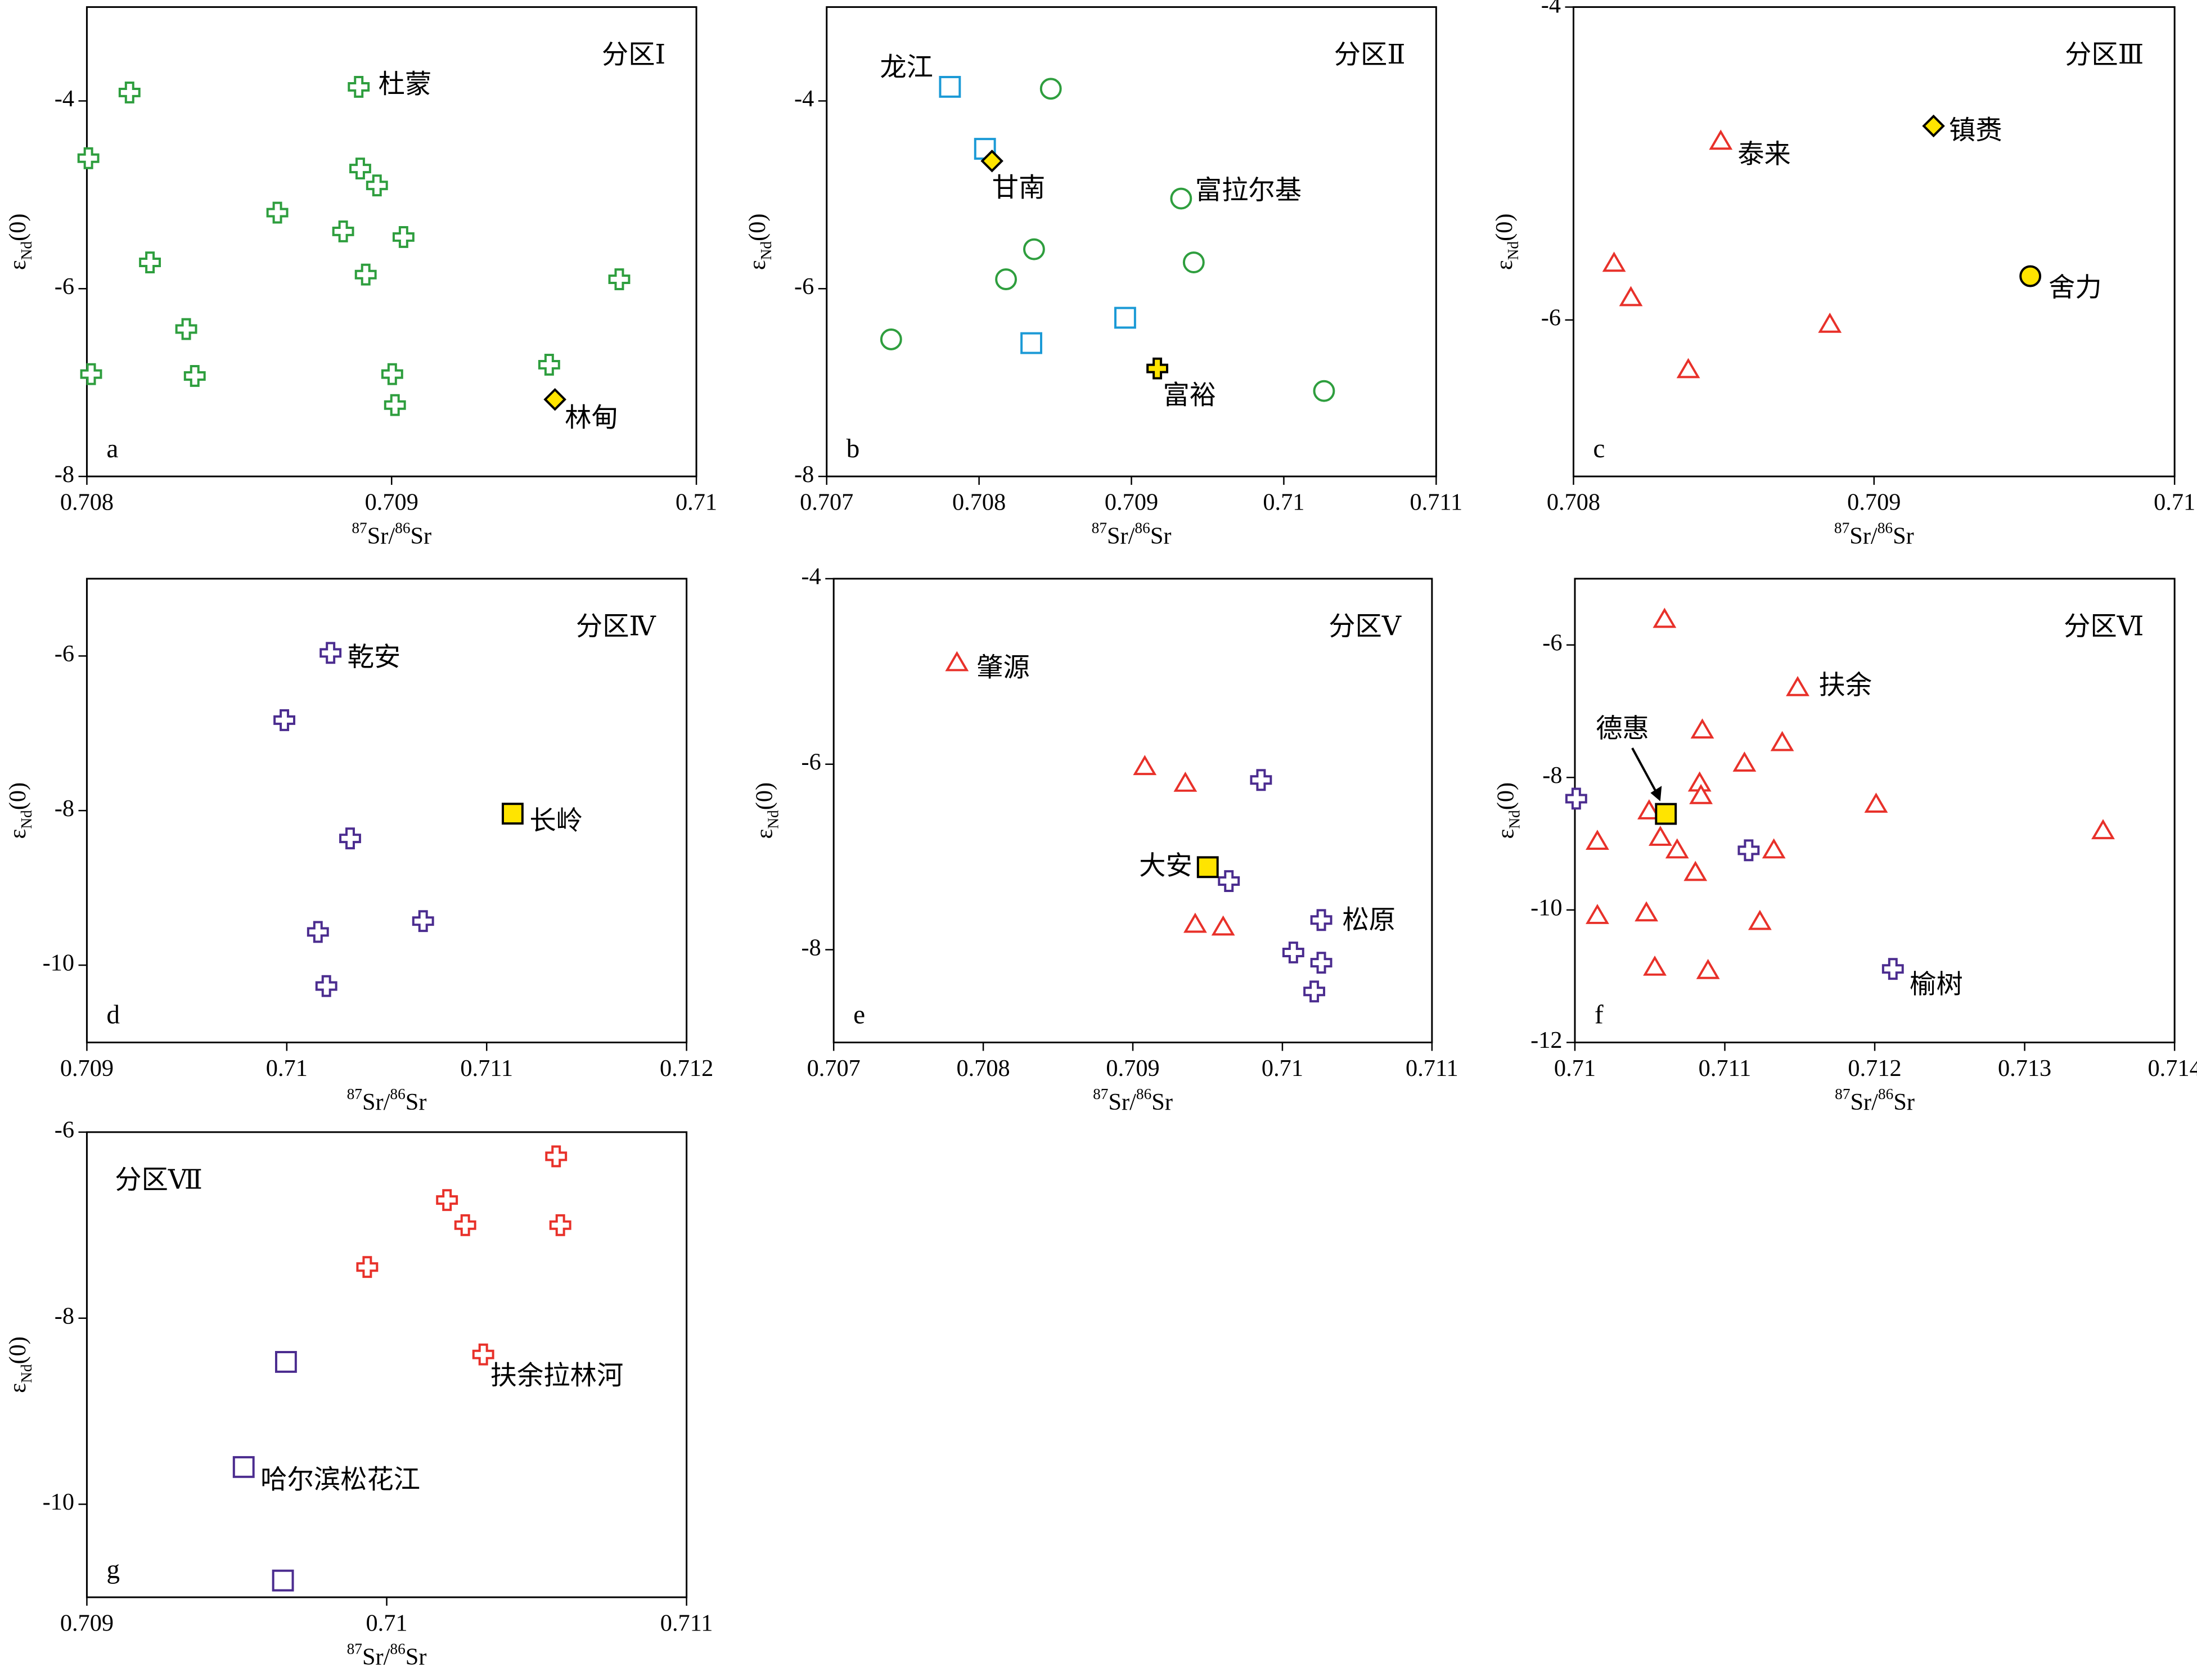  What do you see at coordinates (557, 1375) in the screenshot?
I see `point-label: 扶余拉林河` at bounding box center [557, 1375].